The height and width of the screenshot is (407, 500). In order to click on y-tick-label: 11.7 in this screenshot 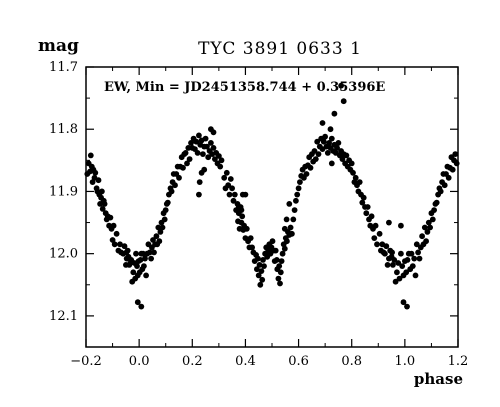, I will do `click(63, 67)`.